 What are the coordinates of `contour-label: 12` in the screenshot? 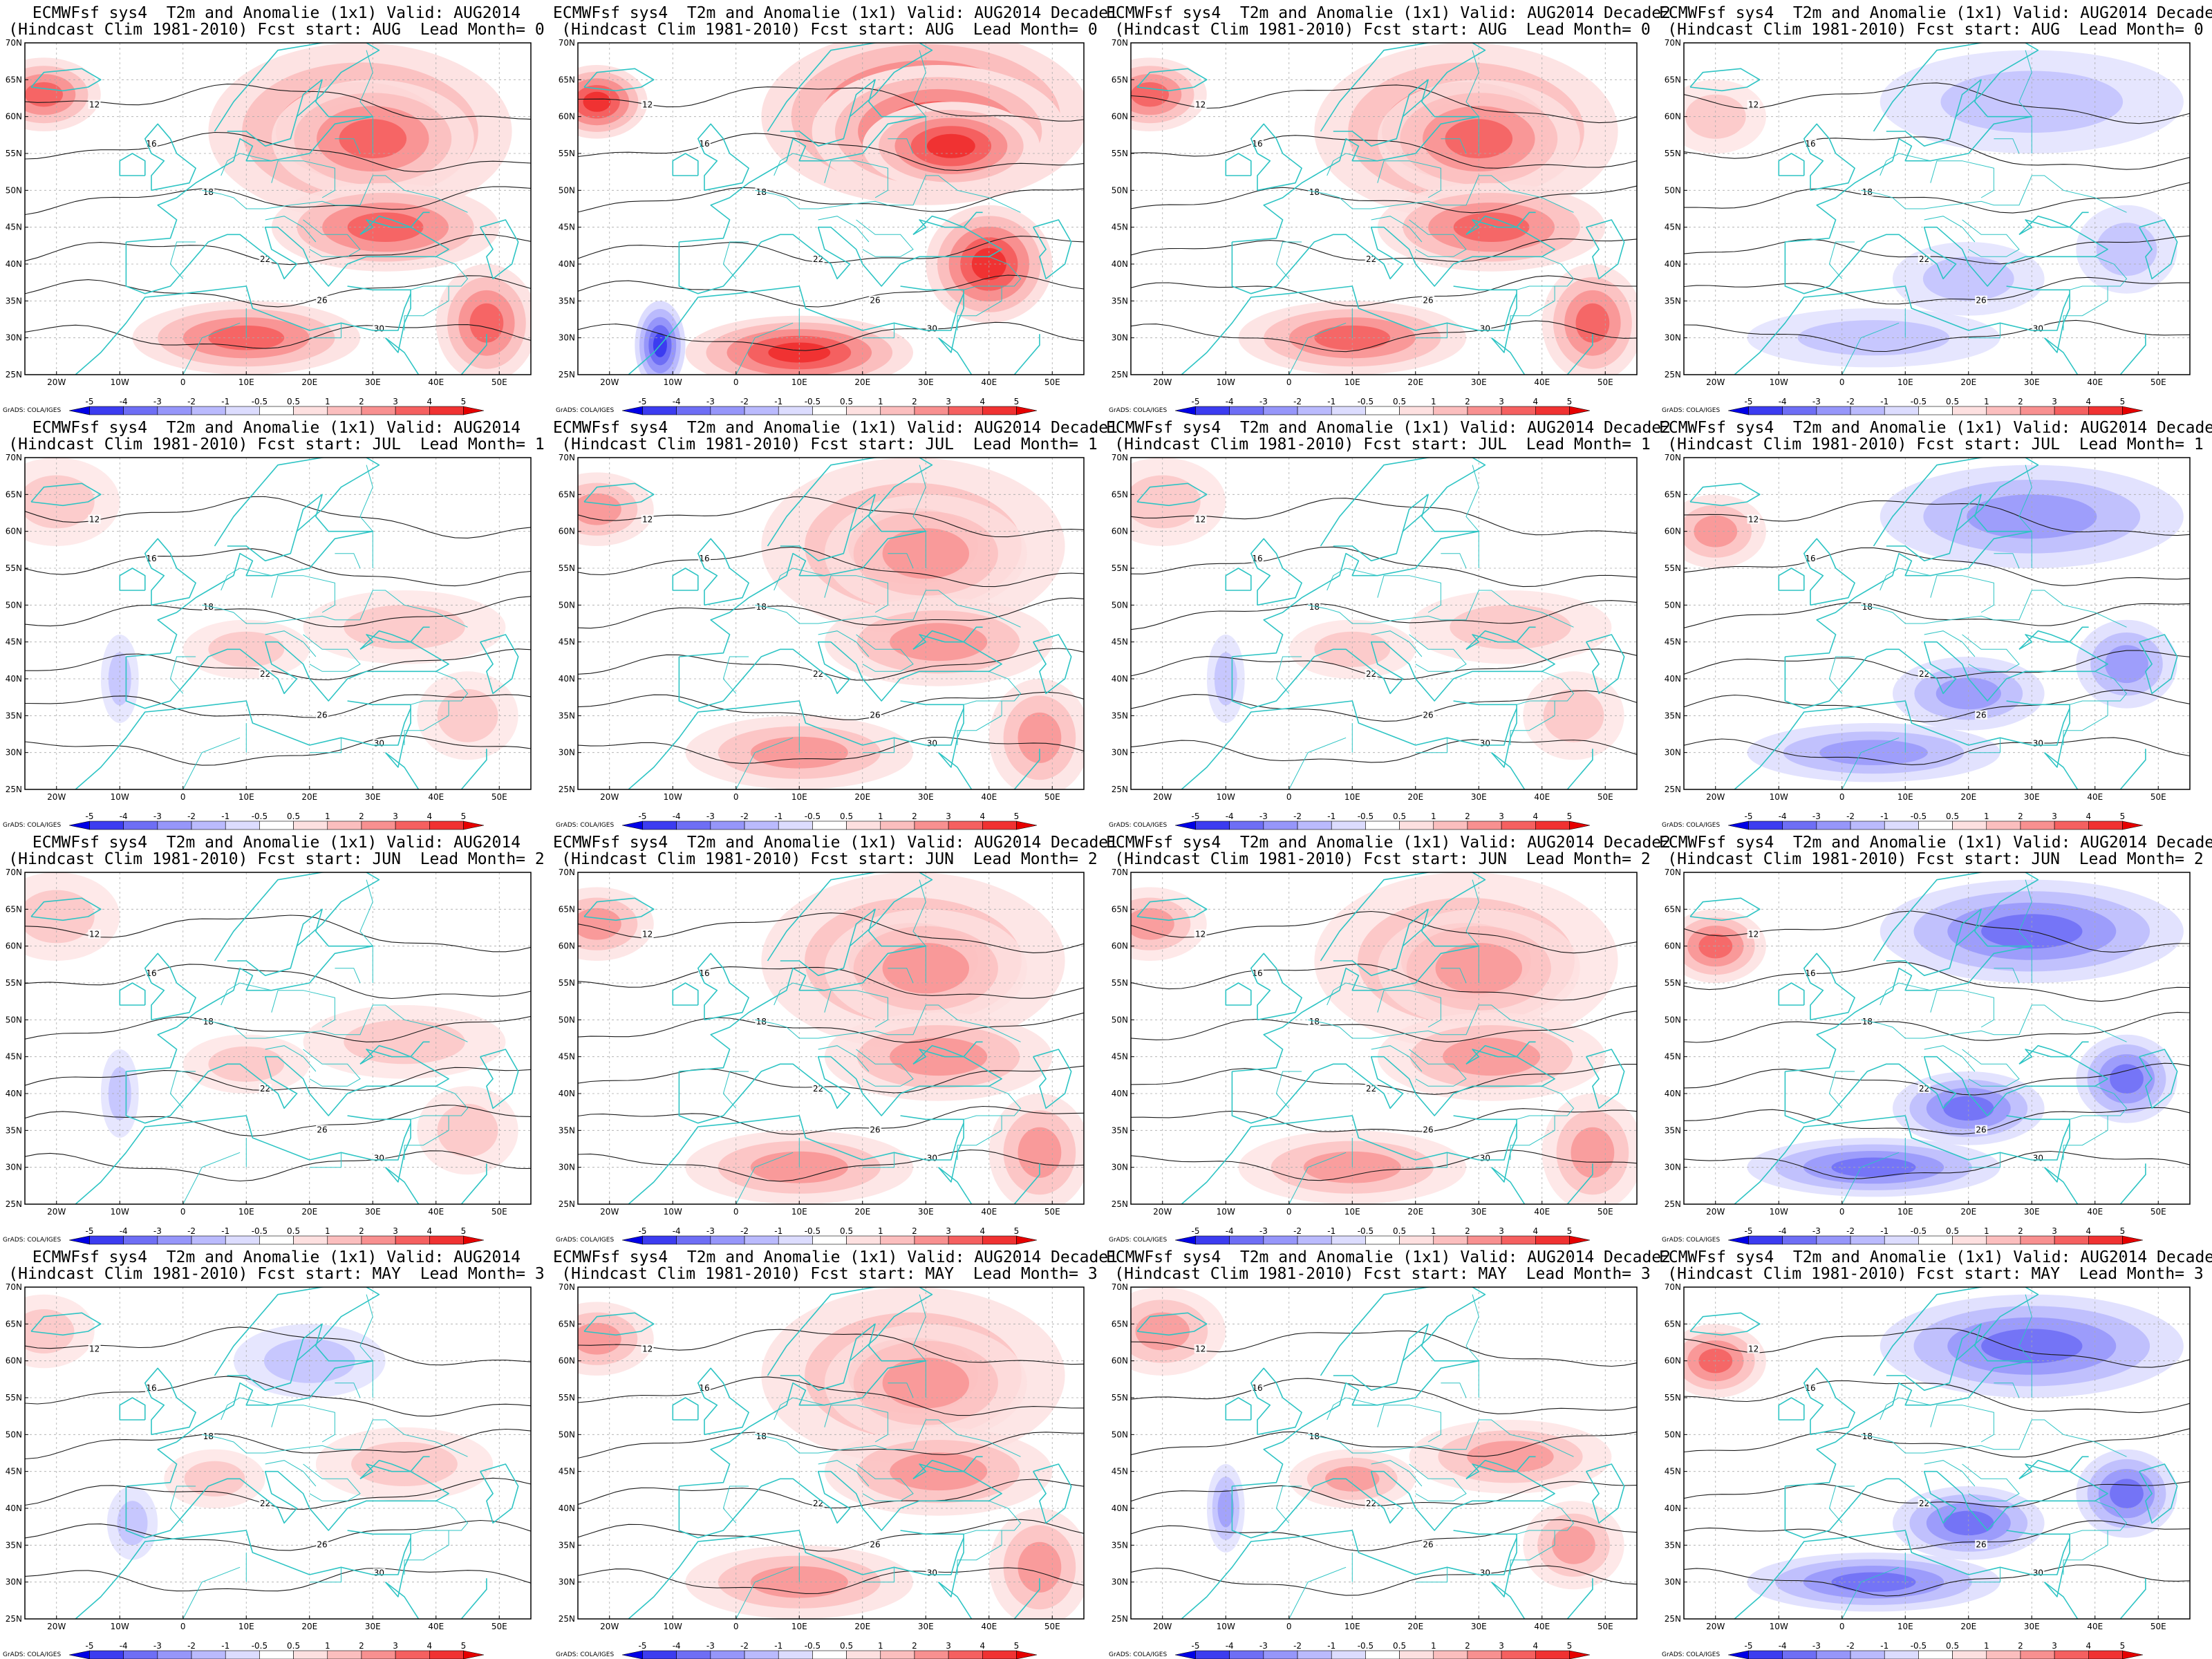 It's located at (94, 1349).